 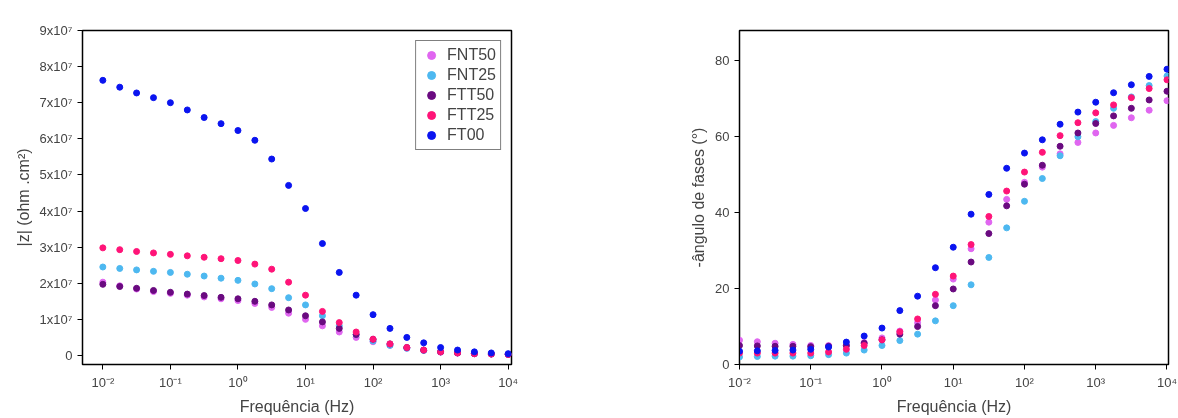 I want to click on y-axis-title: |z| (ohm .cm²), so click(x=23, y=197).